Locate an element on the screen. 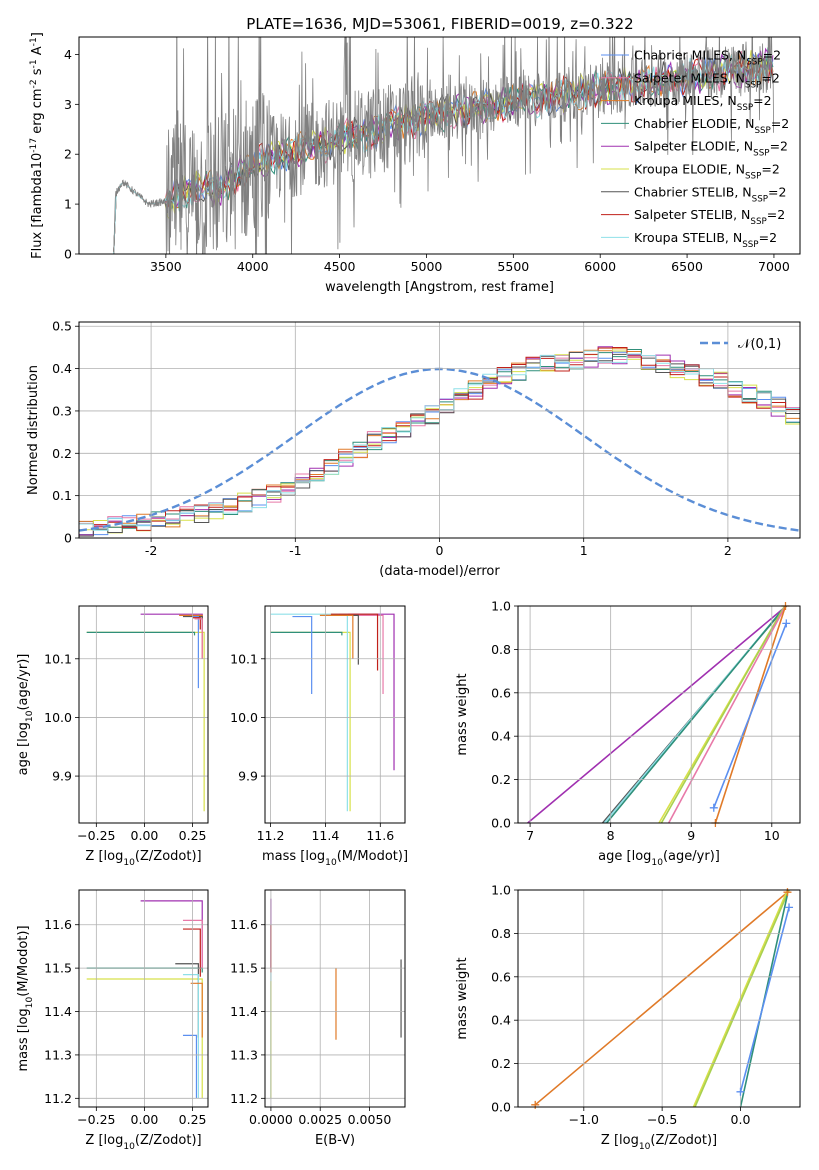 This screenshot has height=1170, width=819. x-tick-label: 6000 is located at coordinates (600, 266).